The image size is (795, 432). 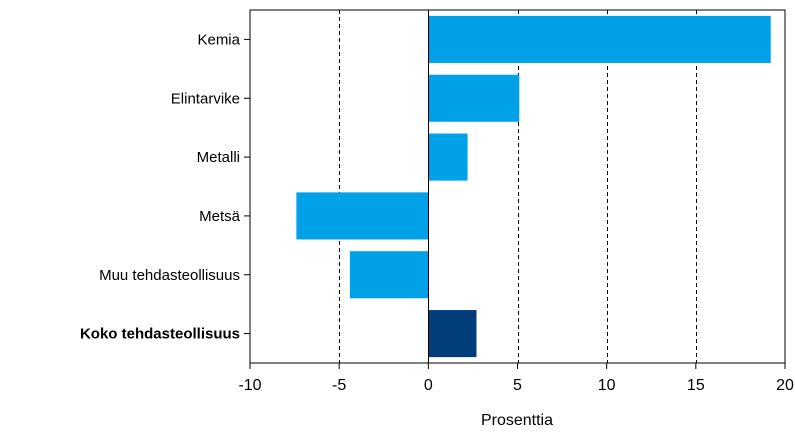 What do you see at coordinates (696, 385) in the screenshot?
I see `x-tick-label: 15` at bounding box center [696, 385].